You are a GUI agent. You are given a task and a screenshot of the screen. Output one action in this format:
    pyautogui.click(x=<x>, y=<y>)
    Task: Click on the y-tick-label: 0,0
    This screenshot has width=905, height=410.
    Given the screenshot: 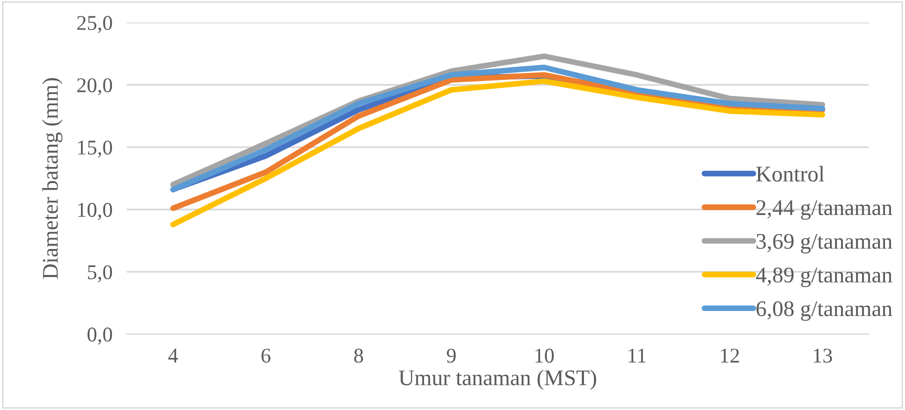 What is the action you would take?
    pyautogui.click(x=100, y=336)
    